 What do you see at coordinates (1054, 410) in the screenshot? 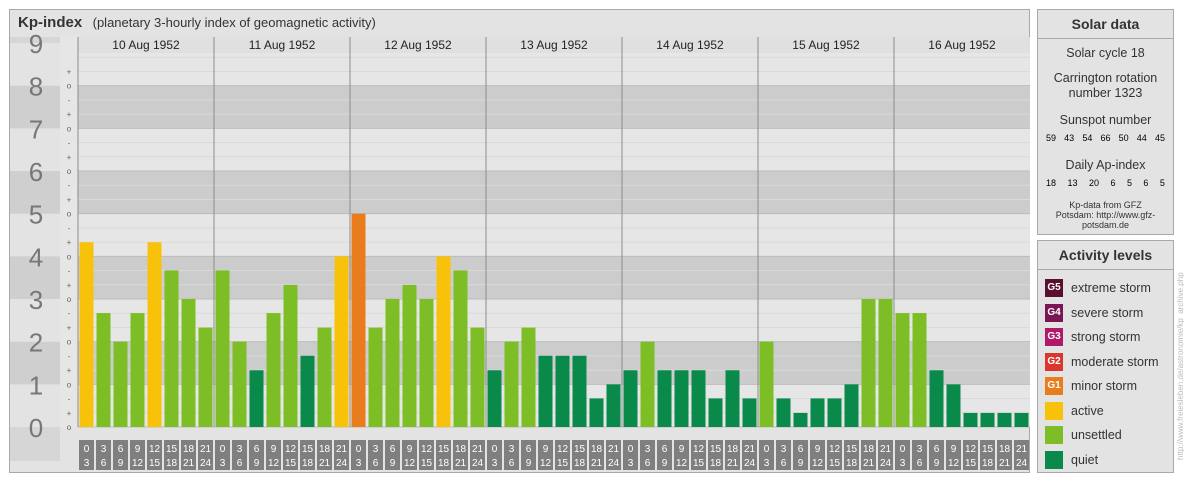
I see `legend-swatch` at bounding box center [1054, 410].